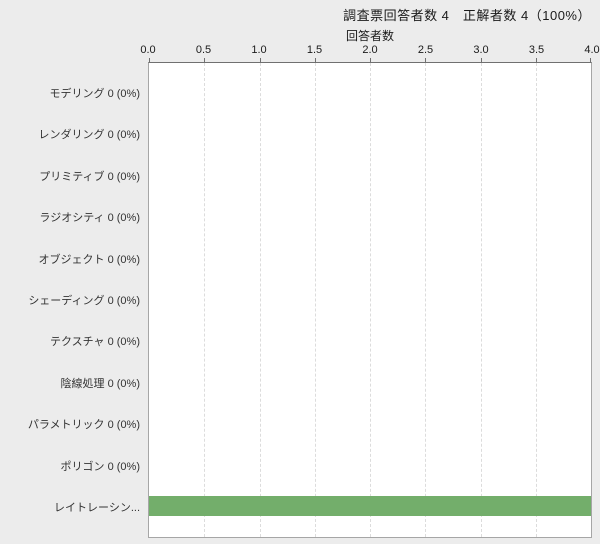 The width and height of the screenshot is (600, 544). What do you see at coordinates (94, 93) in the screenshot?
I see `category-label-modeling: モデリング 0 (0%)` at bounding box center [94, 93].